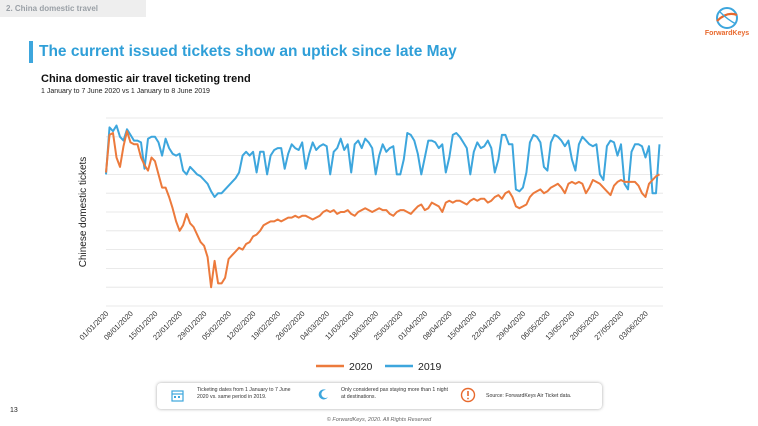 This screenshot has height=426, width=758. I want to click on legend-label-2019: 2019, so click(430, 367).